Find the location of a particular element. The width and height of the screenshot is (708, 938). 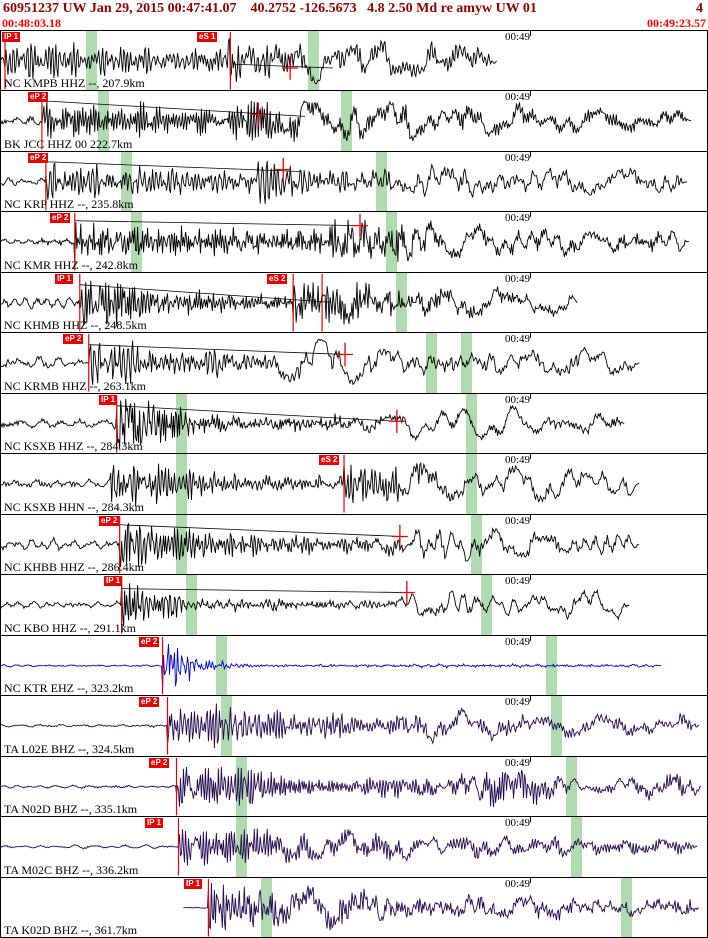

station-label: NC KHMB HHZ --, 248.5km is located at coordinates (75, 325).